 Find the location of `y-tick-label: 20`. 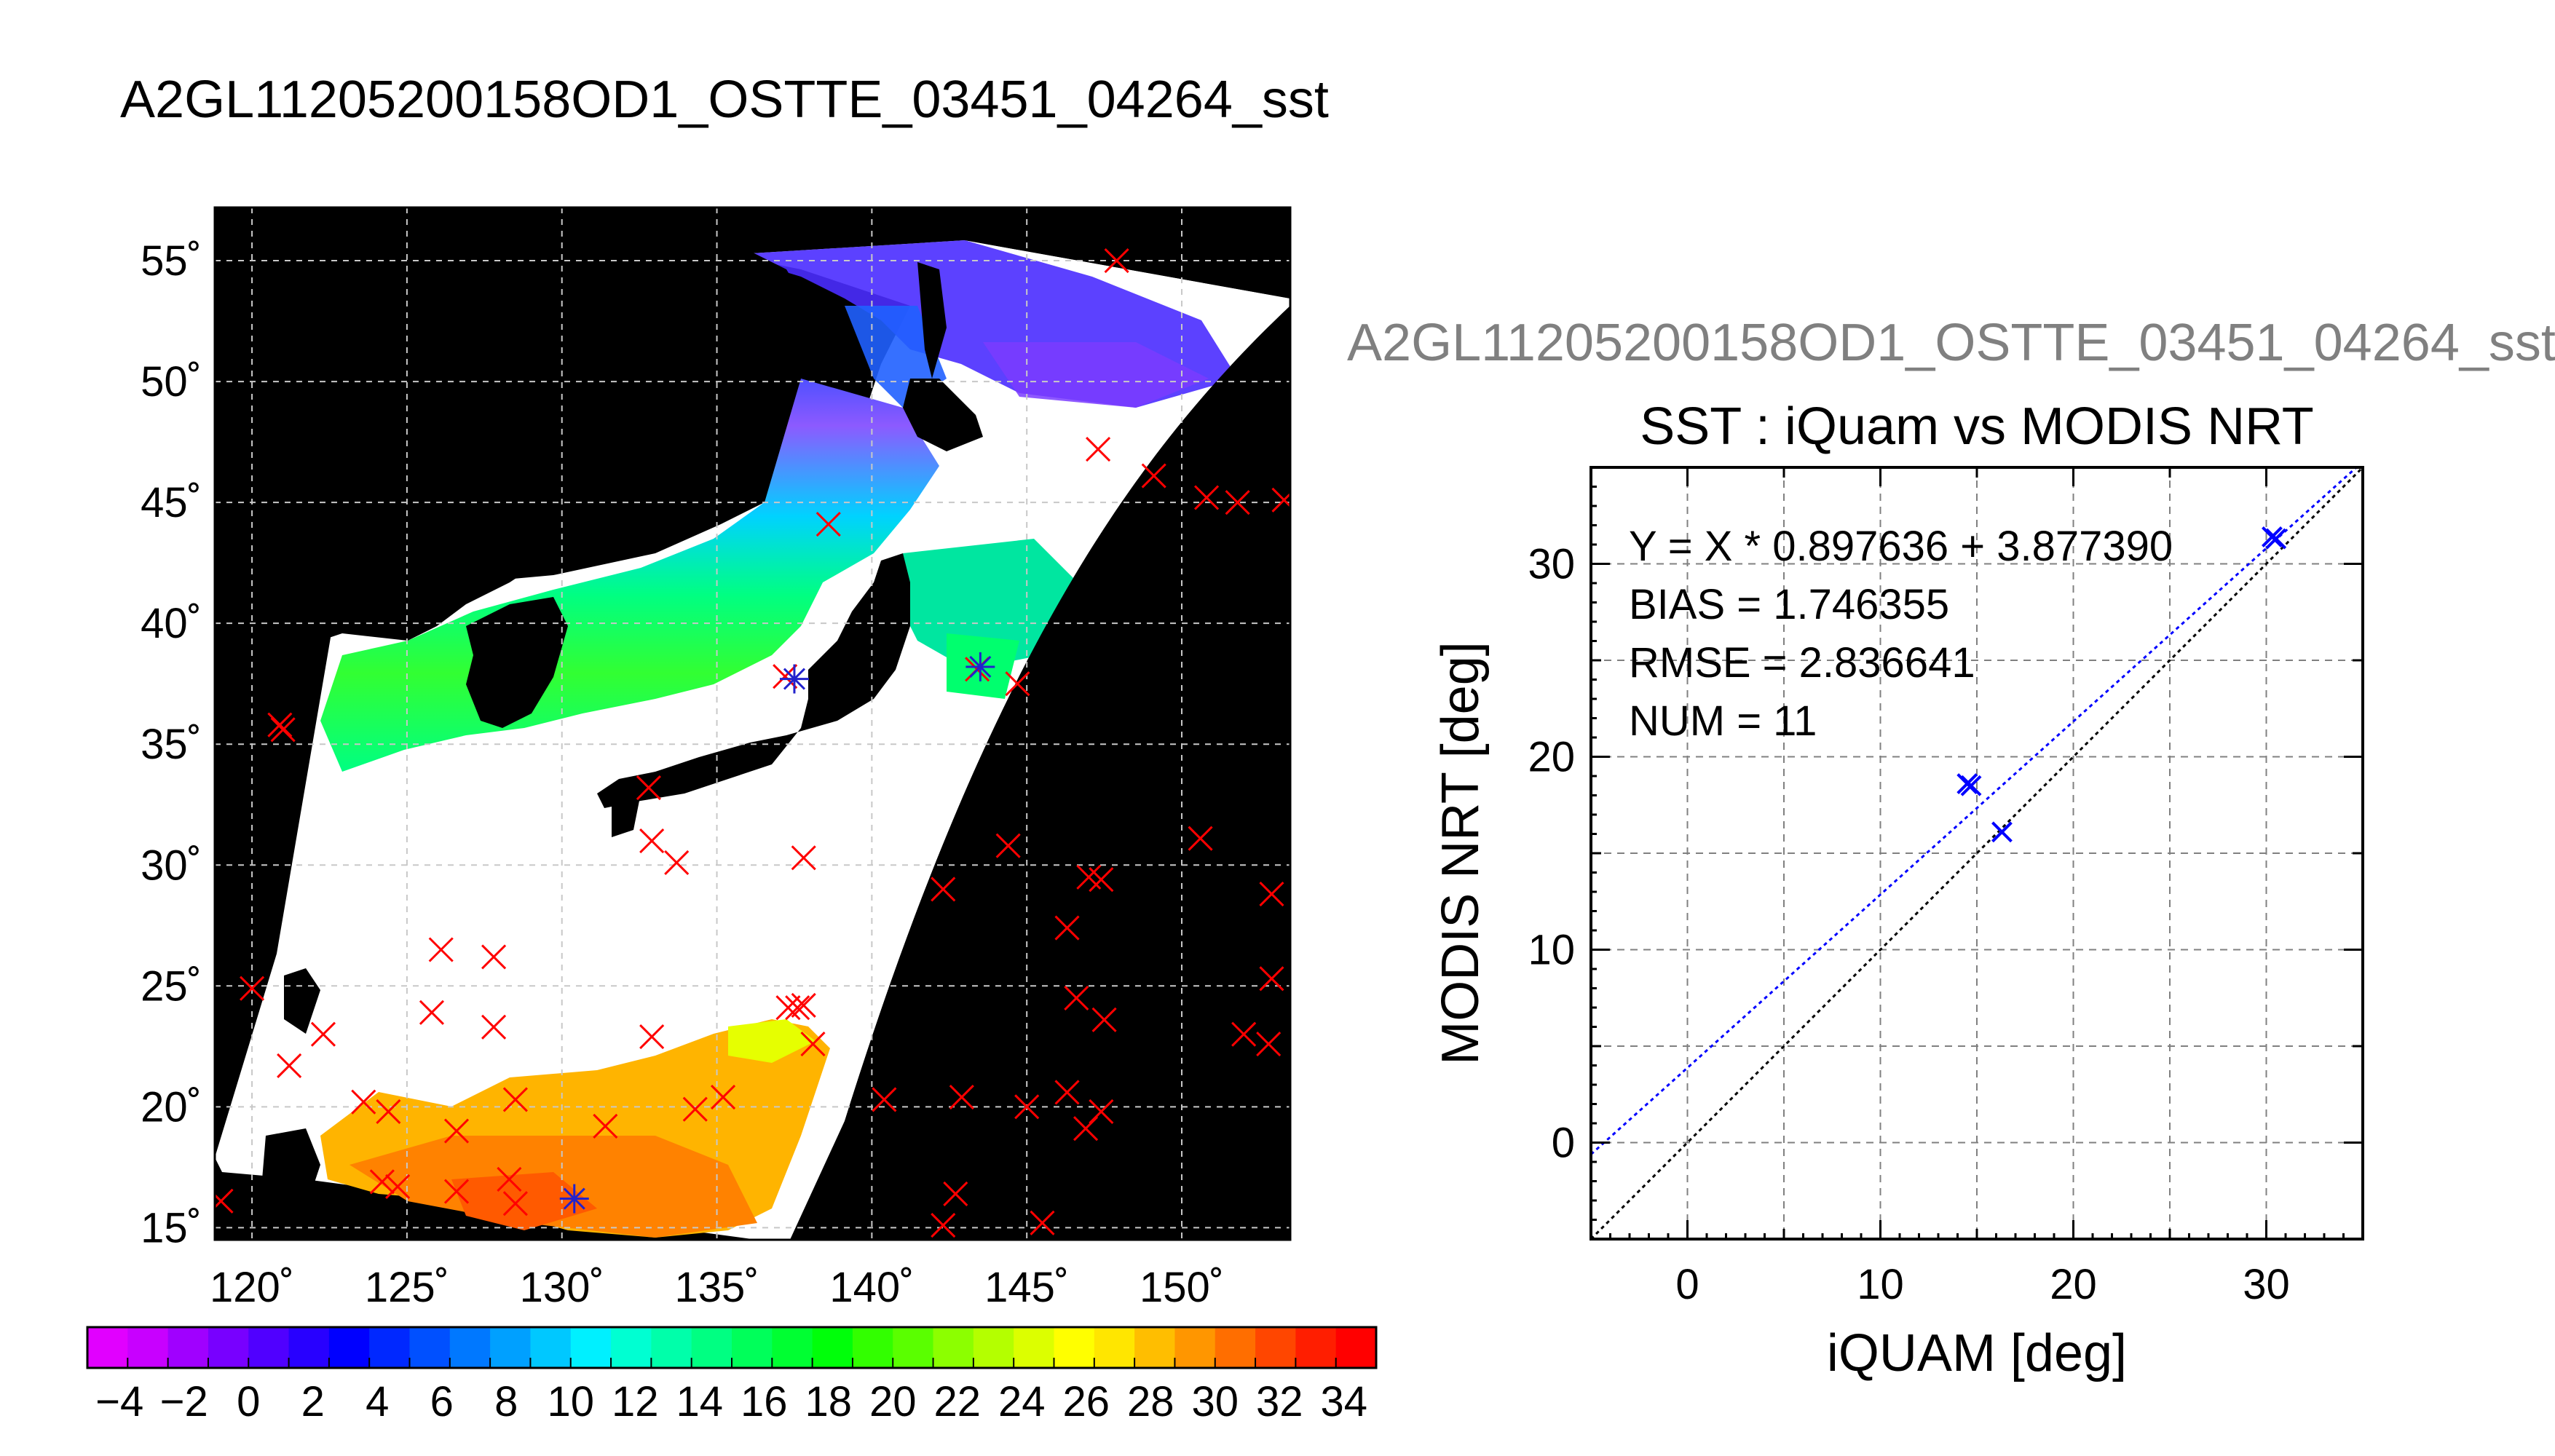

y-tick-label: 20 is located at coordinates (1551, 757).